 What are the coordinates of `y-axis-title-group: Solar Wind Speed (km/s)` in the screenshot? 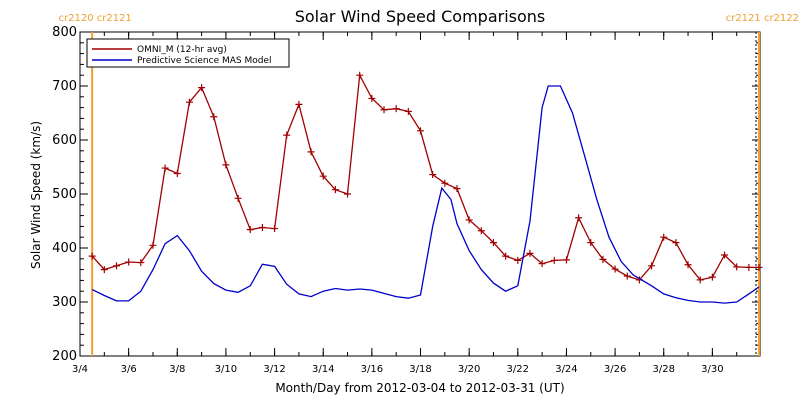 It's located at (36, 195).